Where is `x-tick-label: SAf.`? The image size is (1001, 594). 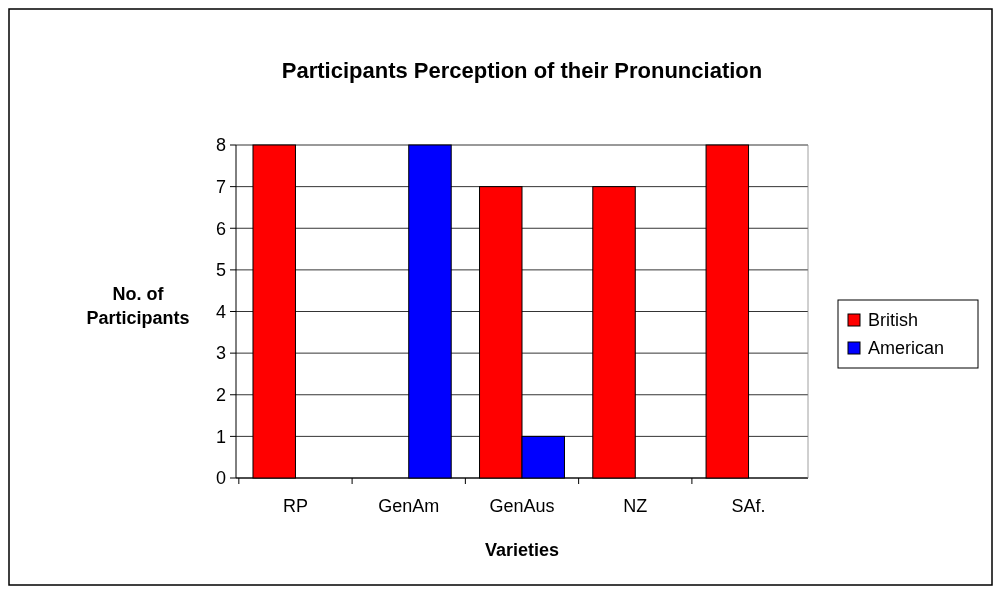 x-tick-label: SAf. is located at coordinates (748, 506).